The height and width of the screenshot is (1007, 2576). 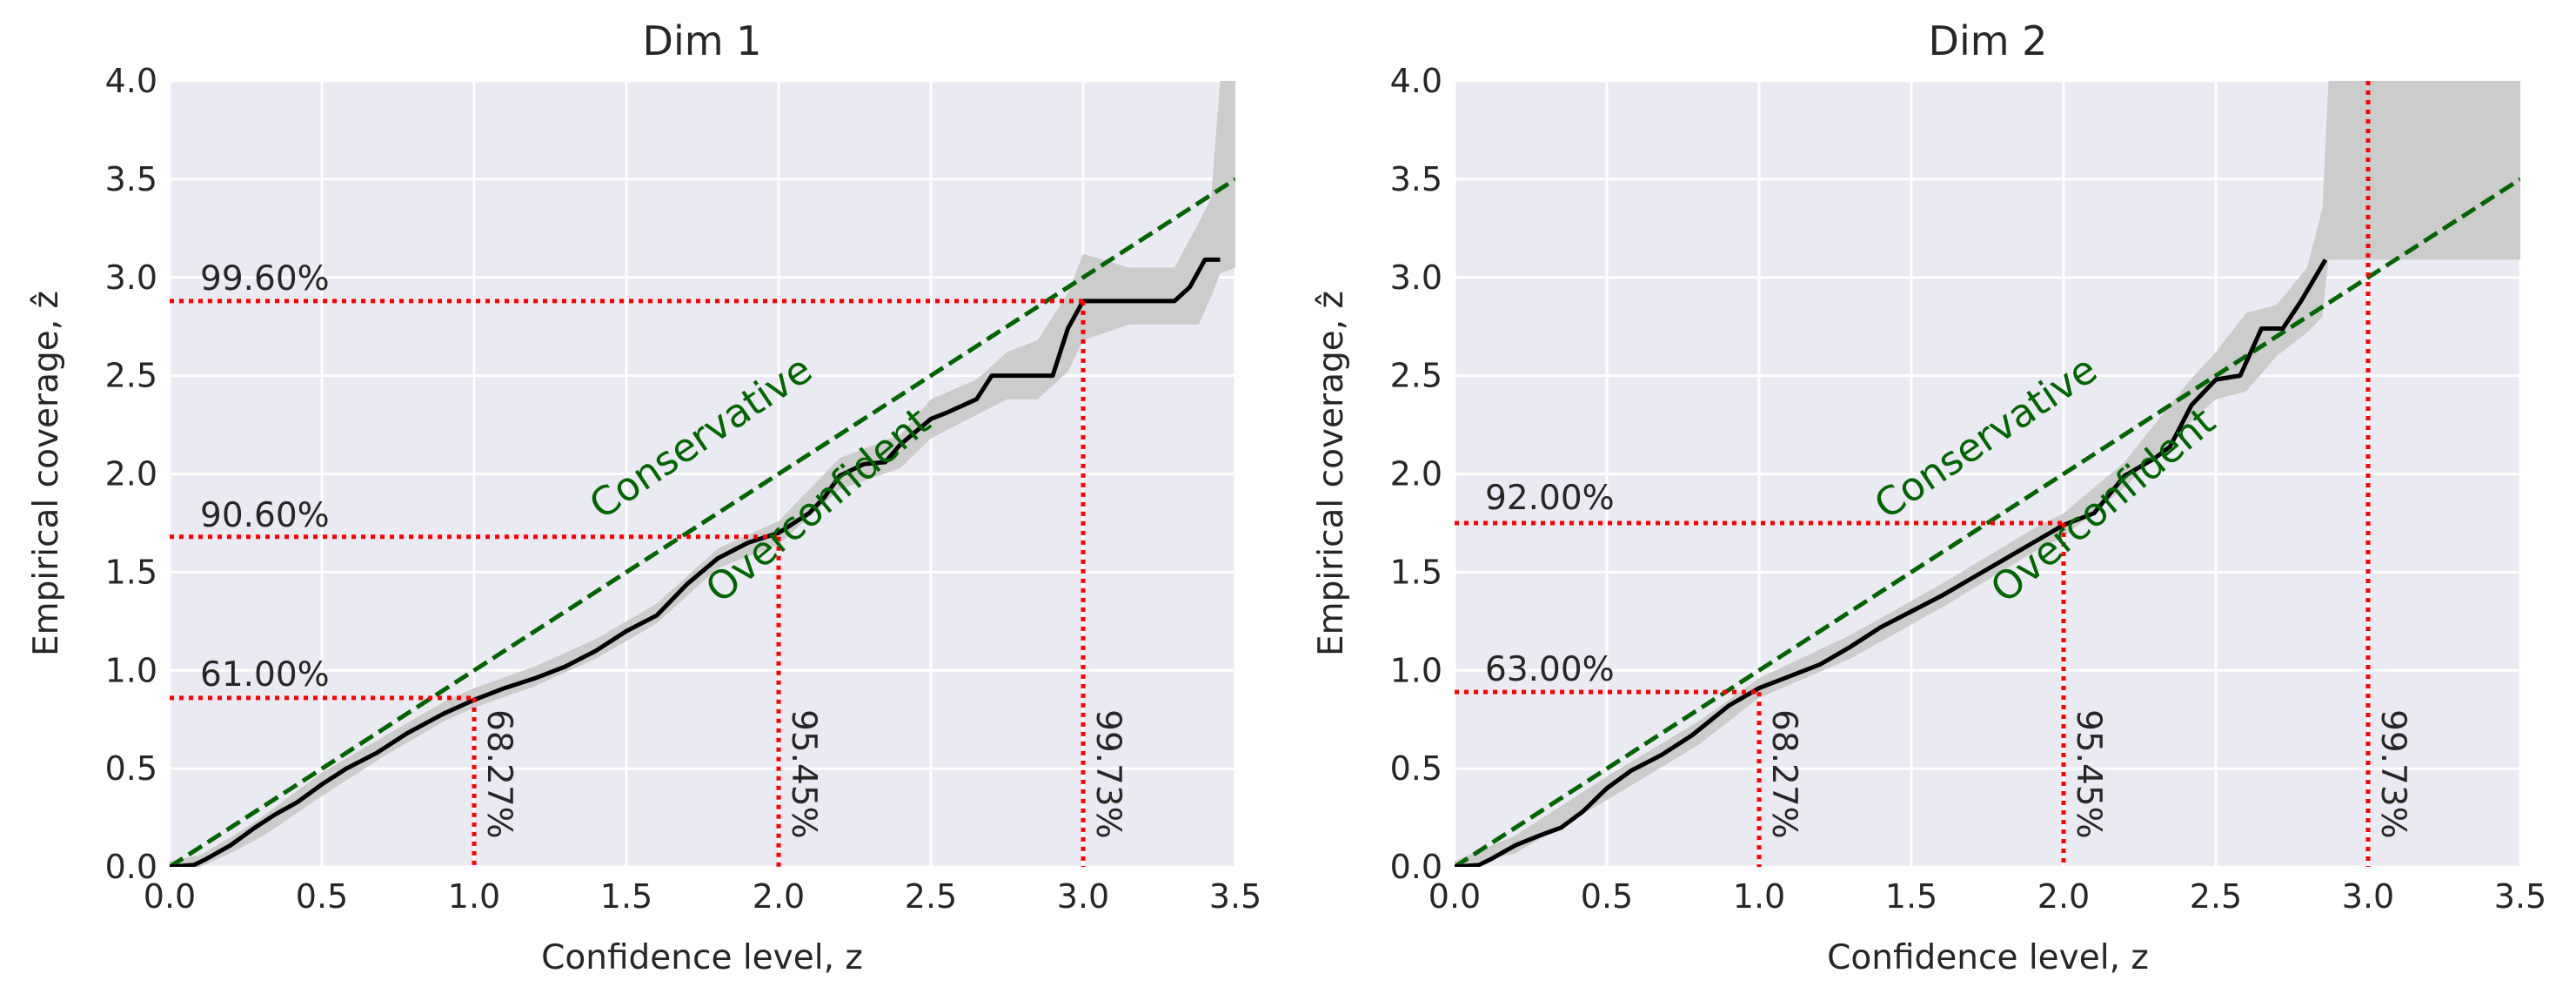 I want to click on ref-y-label-2: 92.00%, so click(x=1550, y=498).